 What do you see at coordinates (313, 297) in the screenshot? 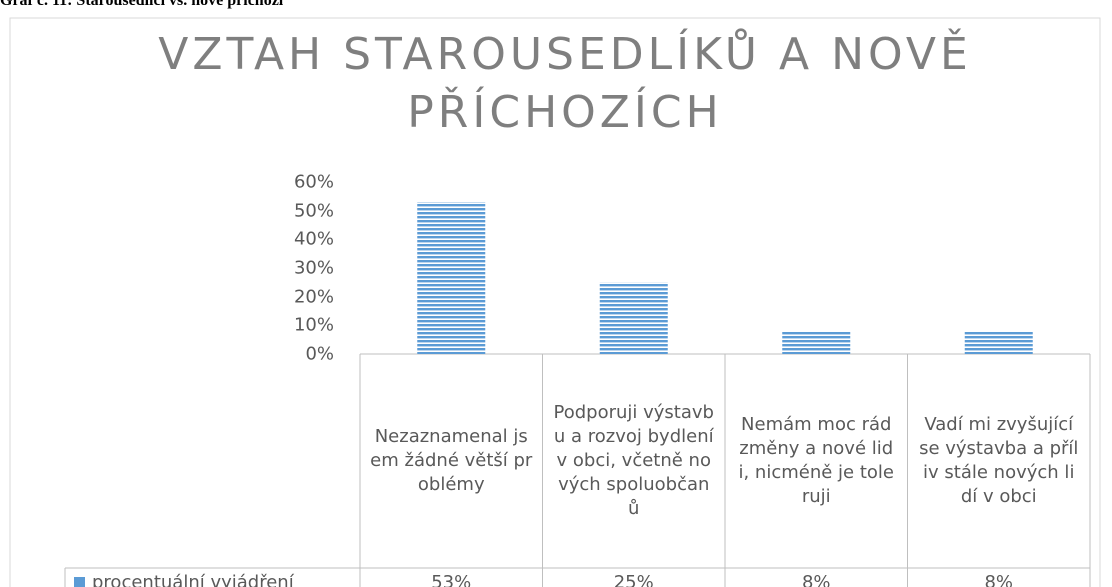
I see `y-tick-label: 20%` at bounding box center [313, 297].